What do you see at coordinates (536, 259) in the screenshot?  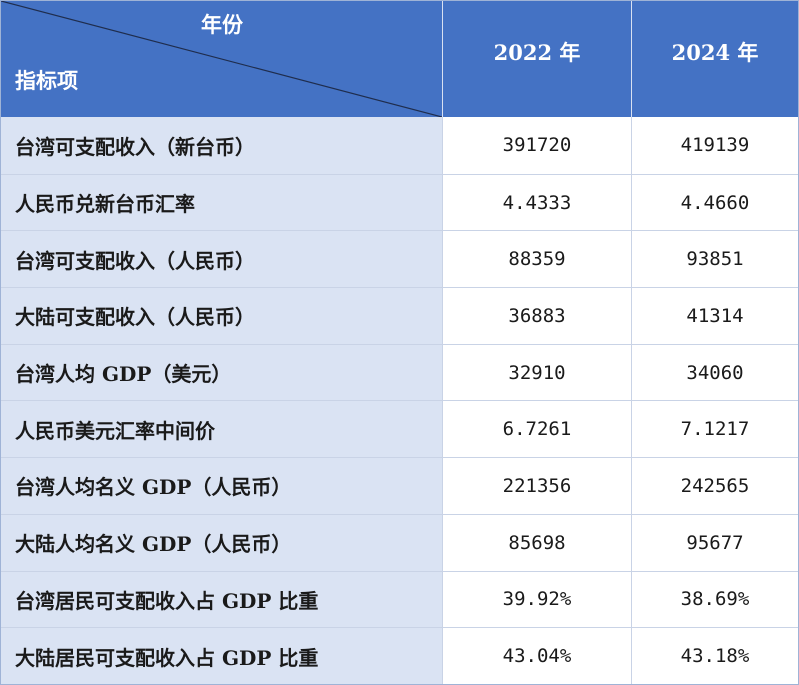 I see `value-2022: 88359` at bounding box center [536, 259].